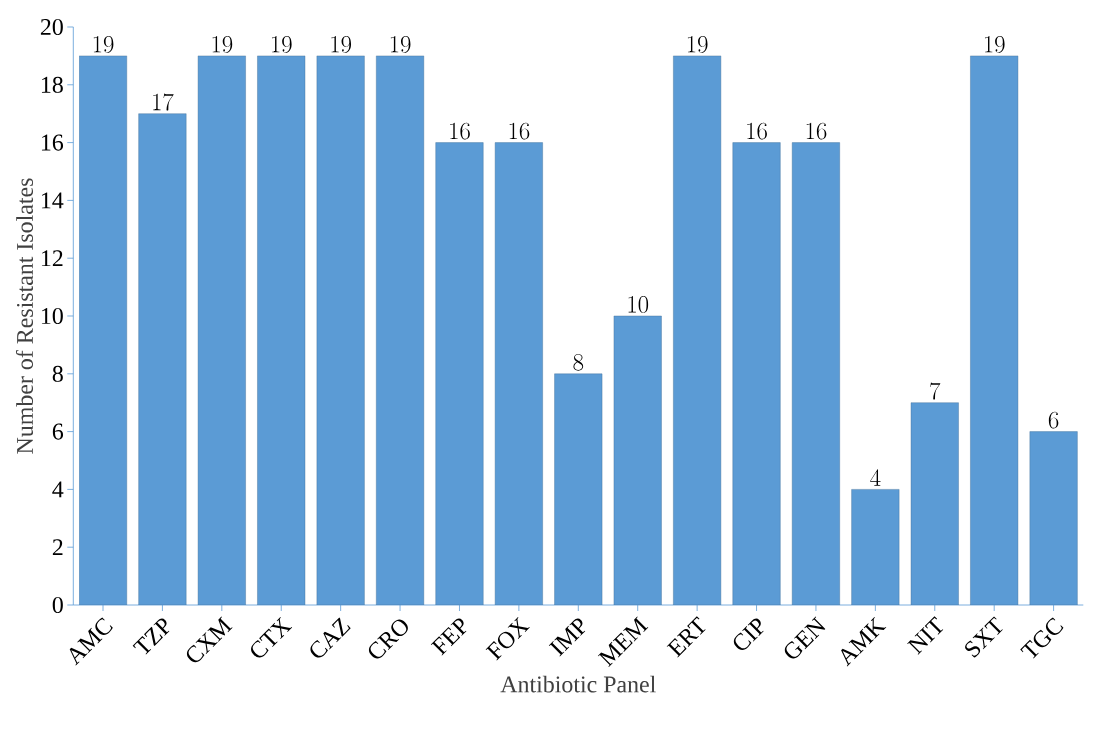 The image size is (1117, 736). What do you see at coordinates (57, 605) in the screenshot?
I see `y-tick-label: 0` at bounding box center [57, 605].